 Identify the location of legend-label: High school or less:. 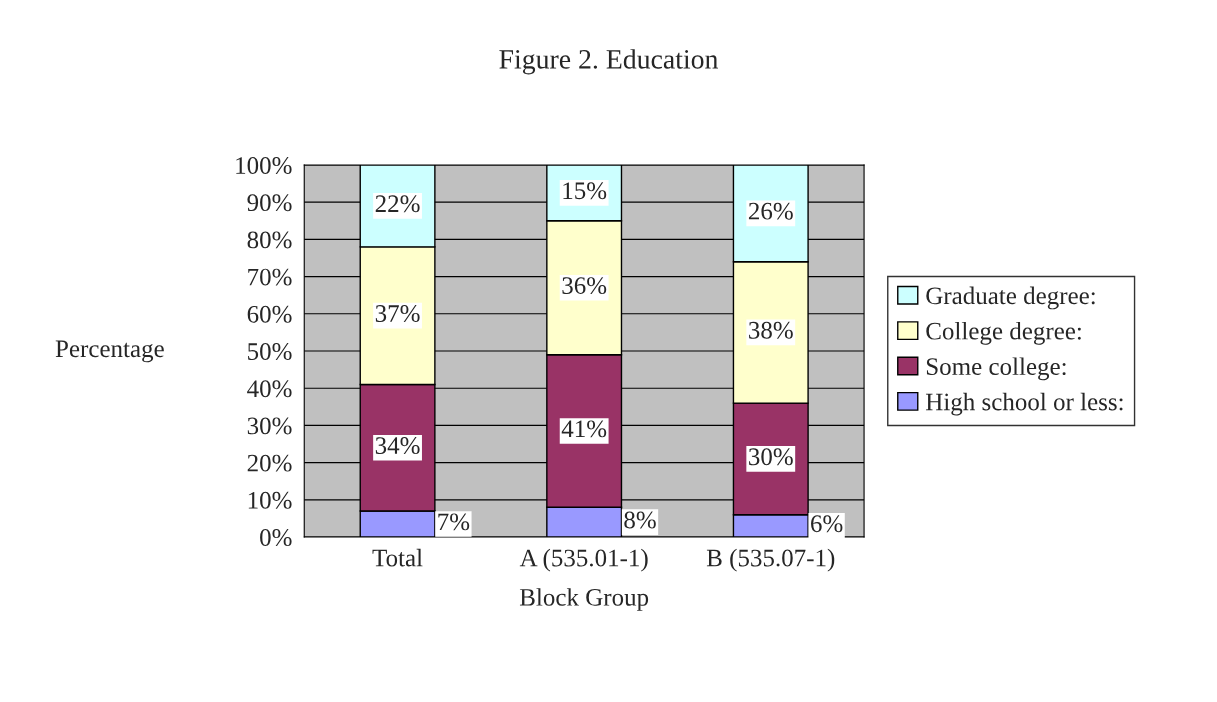
(1024, 404).